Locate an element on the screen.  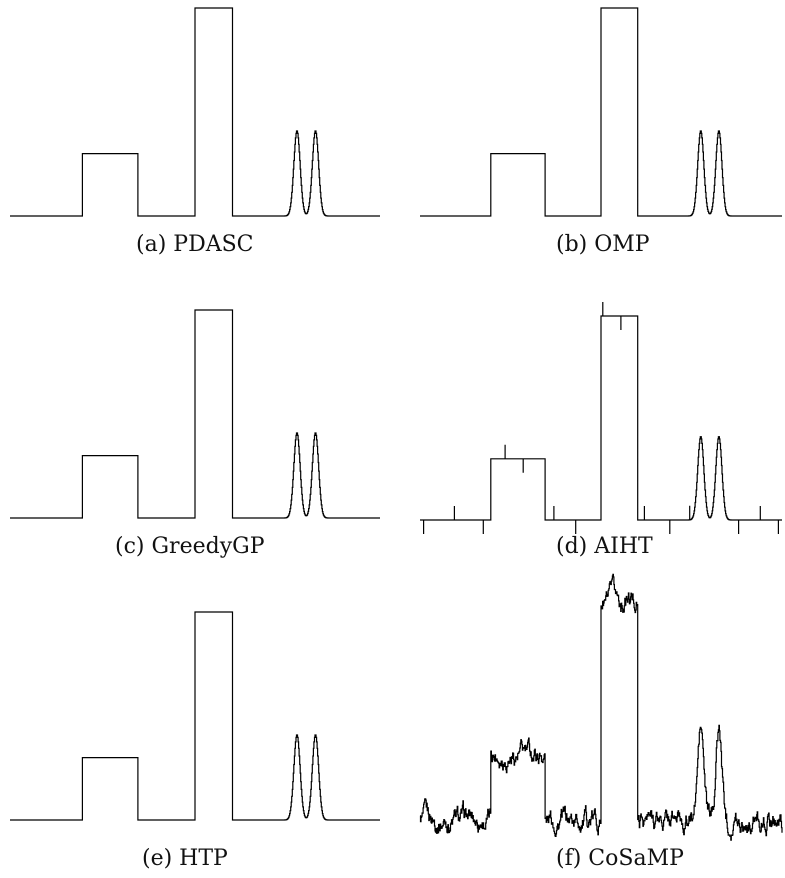
panel-b is located at coordinates (601, 112).